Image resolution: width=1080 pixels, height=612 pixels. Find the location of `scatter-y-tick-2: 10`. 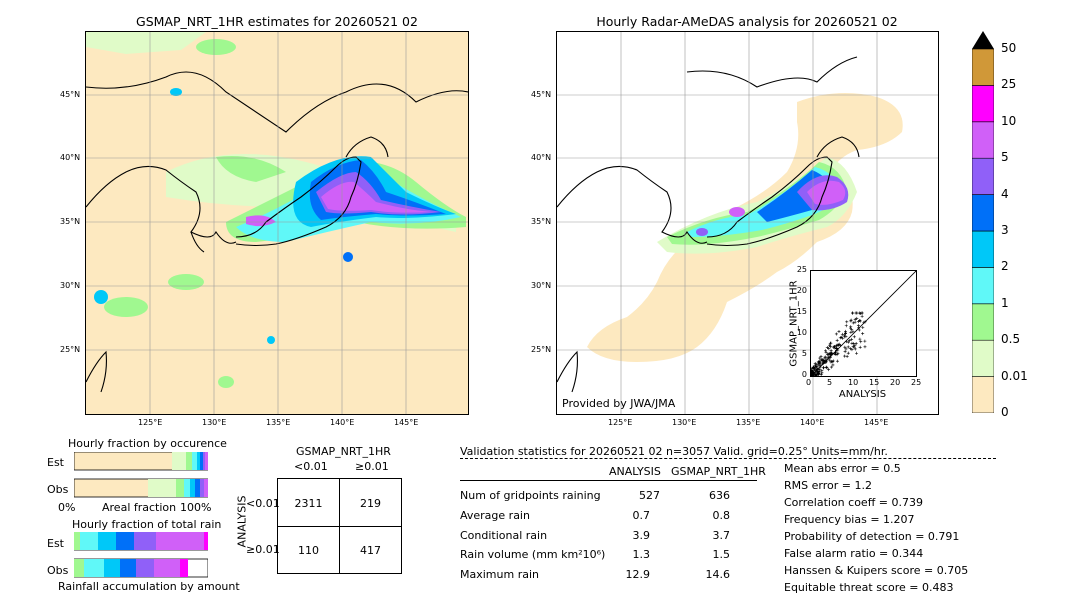

scatter-y-tick-2: 10 is located at coordinates (801, 332).